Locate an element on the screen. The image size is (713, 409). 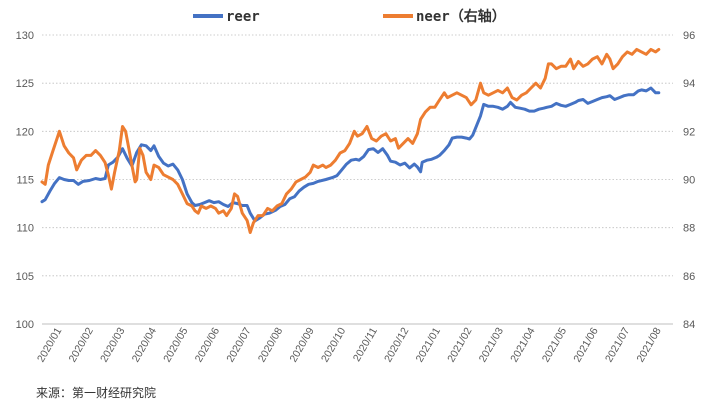
legend-label: neer（右轴） is located at coordinates (461, 16).